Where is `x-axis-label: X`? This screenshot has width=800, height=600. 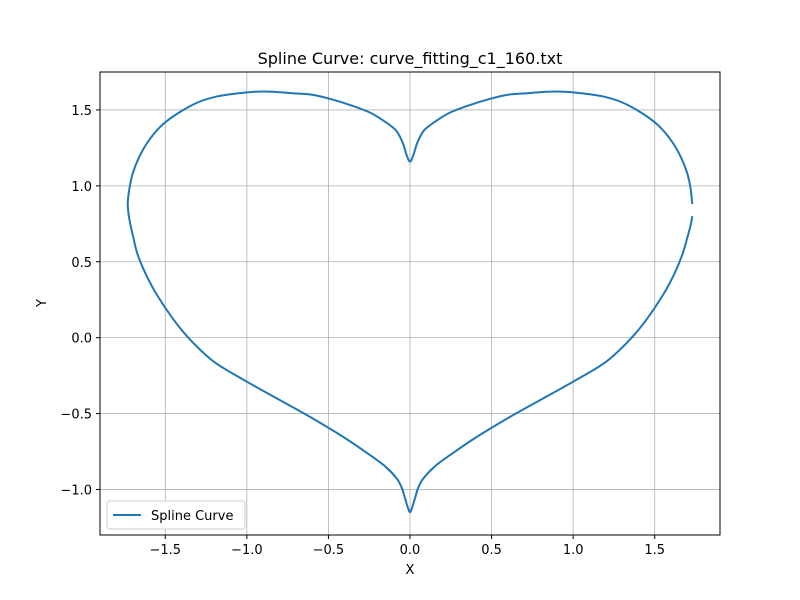 x-axis-label: X is located at coordinates (410, 570).